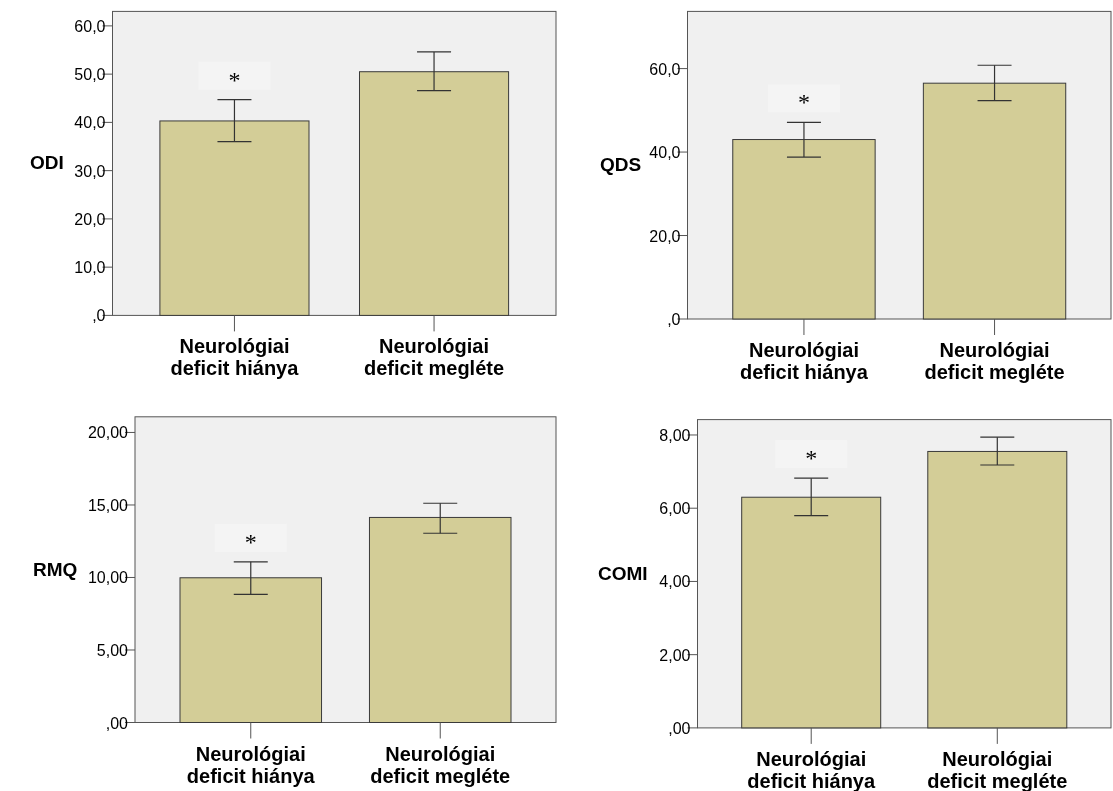  Describe the element at coordinates (621, 165) in the screenshot. I see `y-axis-title: QDS` at that location.